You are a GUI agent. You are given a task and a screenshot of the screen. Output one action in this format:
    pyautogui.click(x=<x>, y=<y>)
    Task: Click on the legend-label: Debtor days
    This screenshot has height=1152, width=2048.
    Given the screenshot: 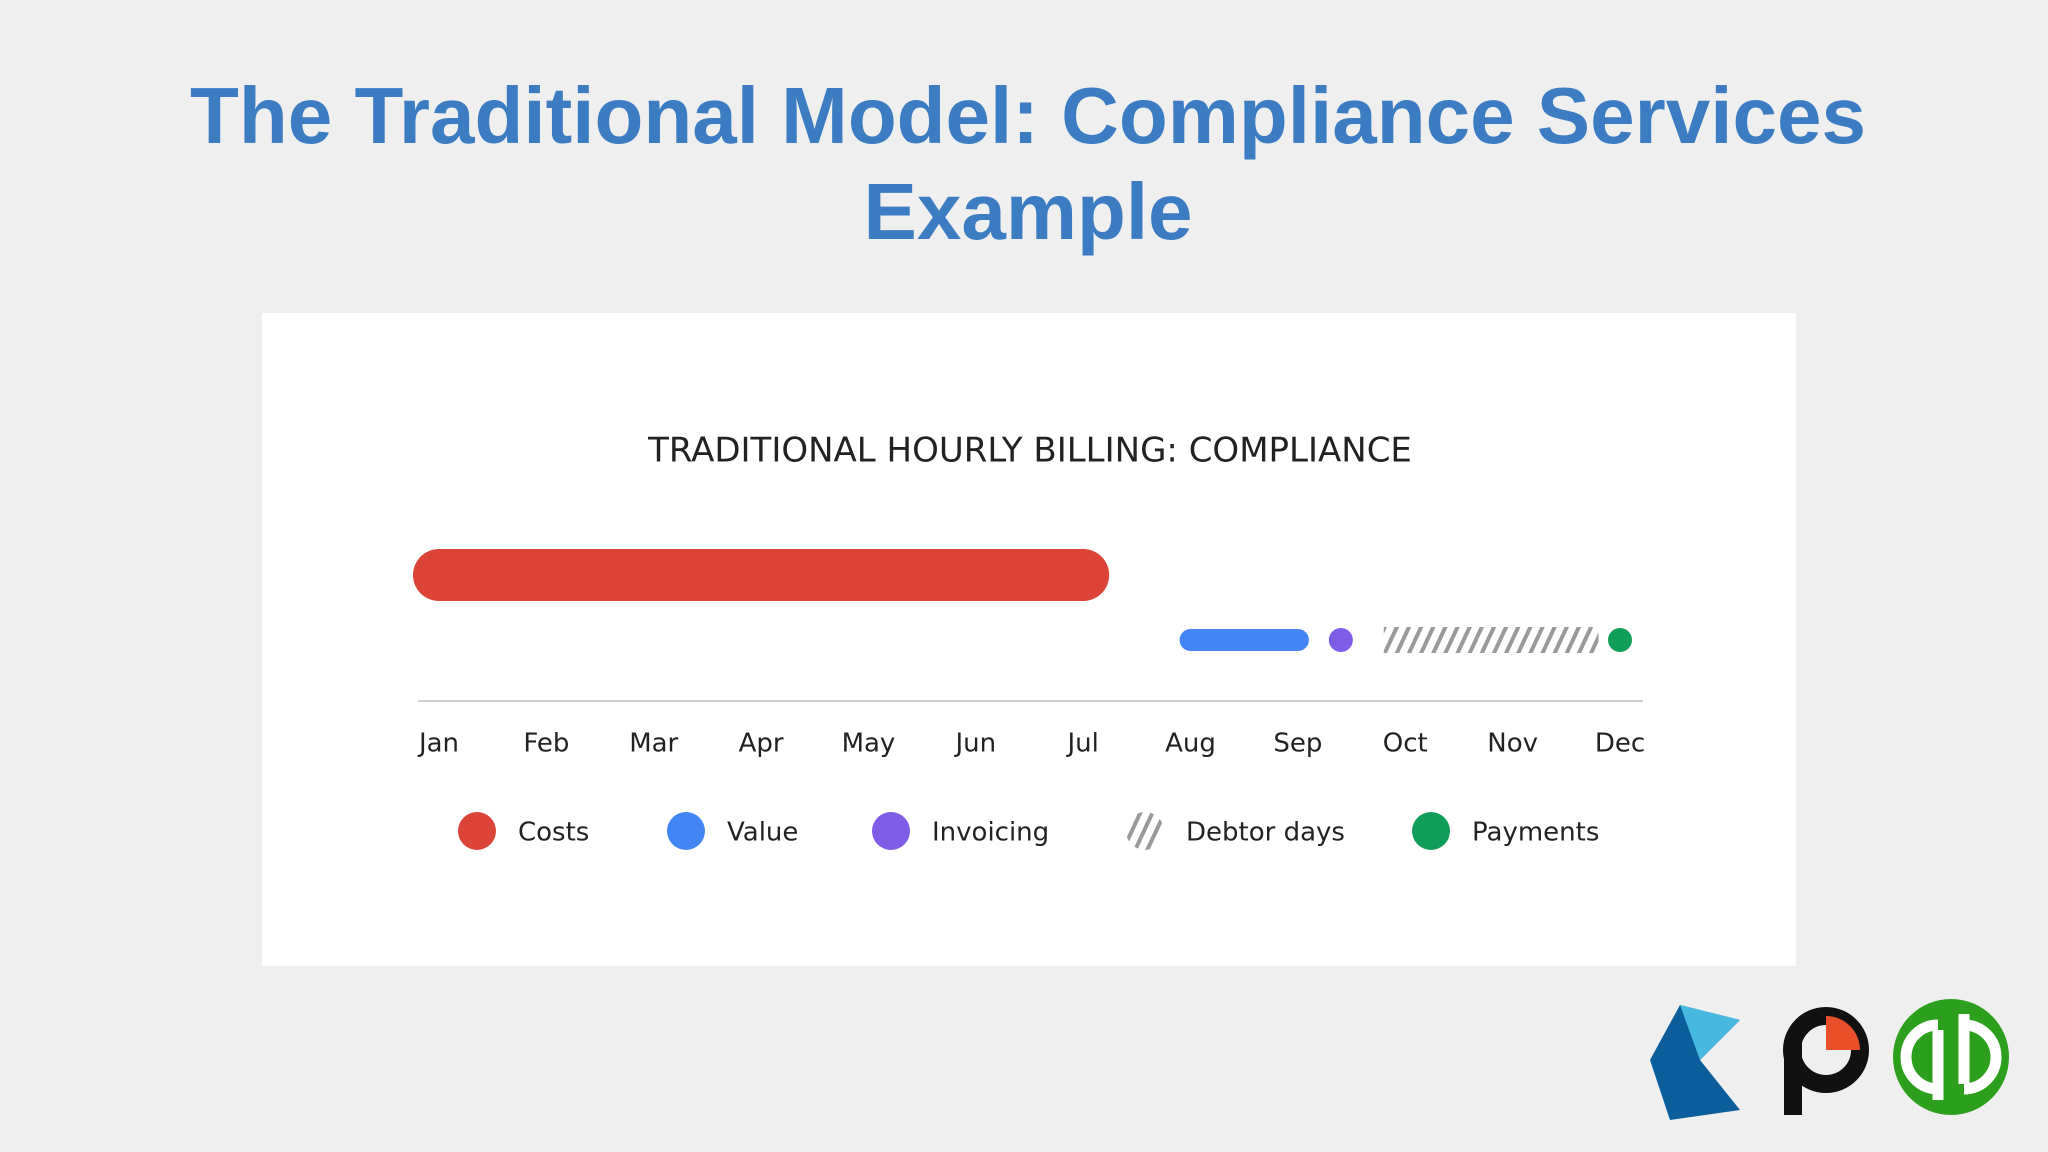 What is the action you would take?
    pyautogui.click(x=1265, y=833)
    